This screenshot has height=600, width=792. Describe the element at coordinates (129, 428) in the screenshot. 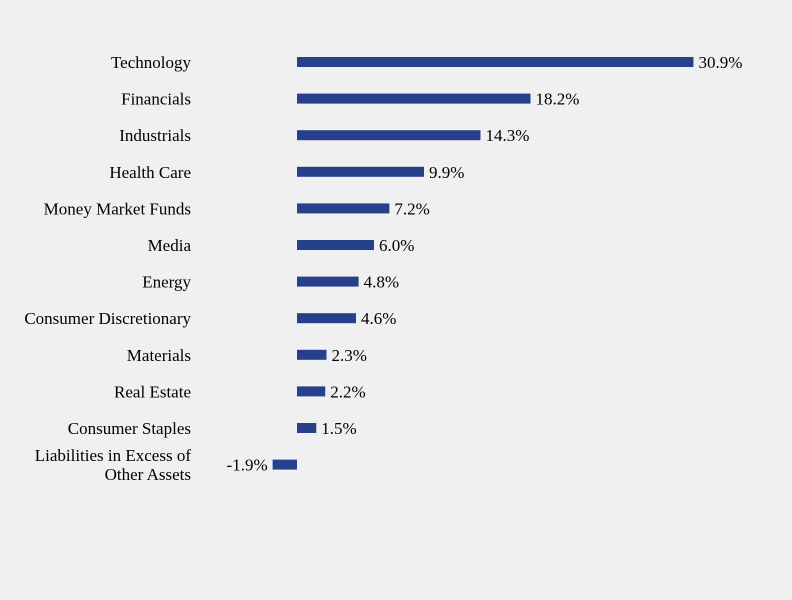

I see `category-label: Consumer Staples` at that location.